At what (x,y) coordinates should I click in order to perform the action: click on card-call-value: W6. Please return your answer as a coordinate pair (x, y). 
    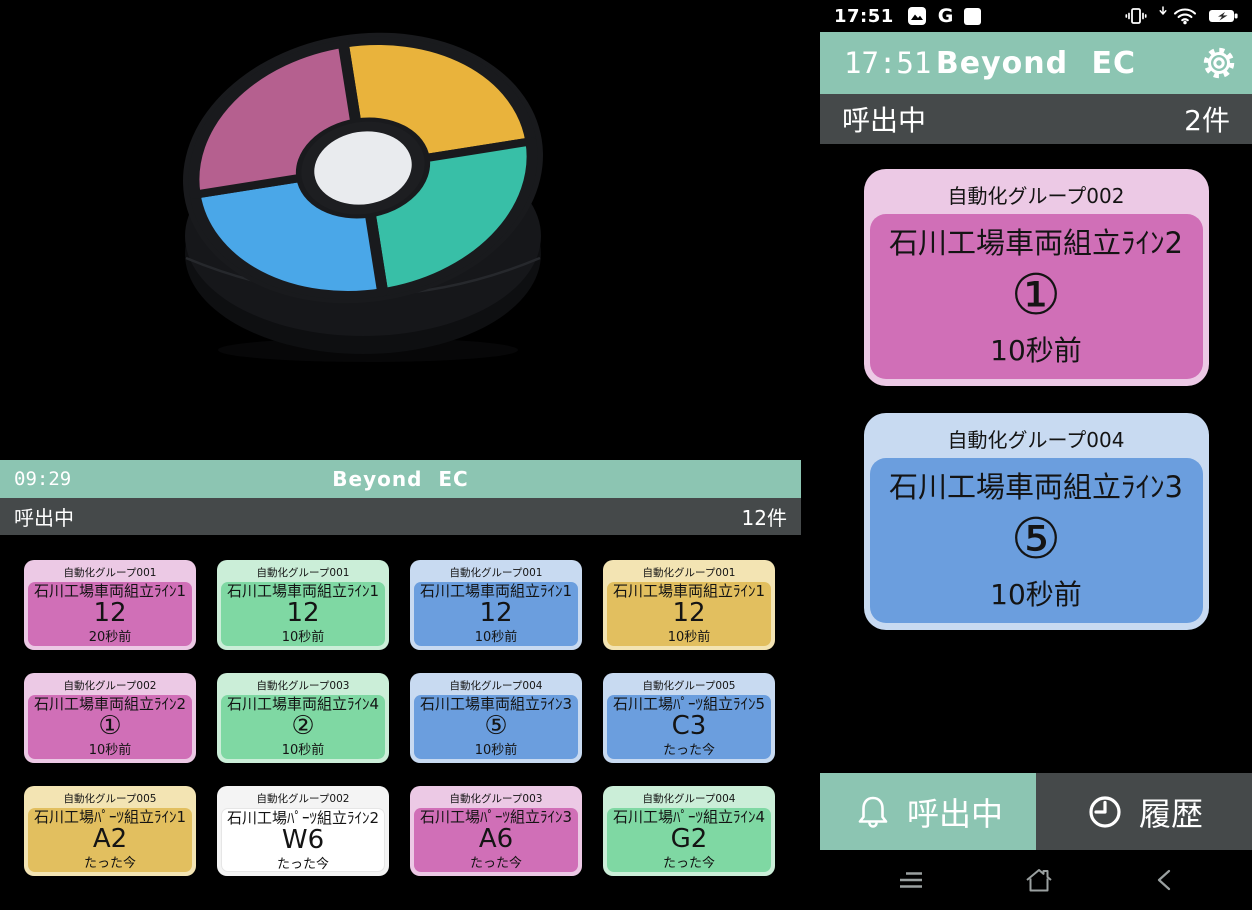
    Looking at the image, I should click on (303, 840).